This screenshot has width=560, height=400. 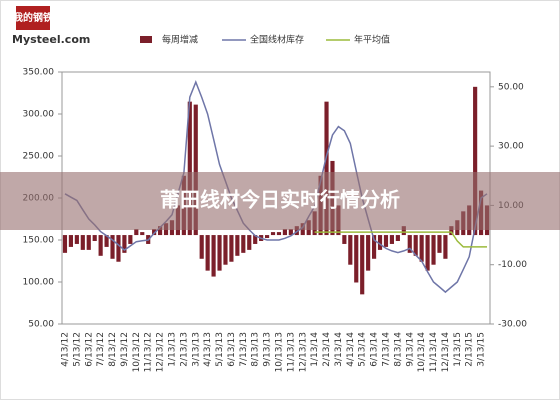 I want to click on y-tick-label: 350.00, so click(x=39, y=73).